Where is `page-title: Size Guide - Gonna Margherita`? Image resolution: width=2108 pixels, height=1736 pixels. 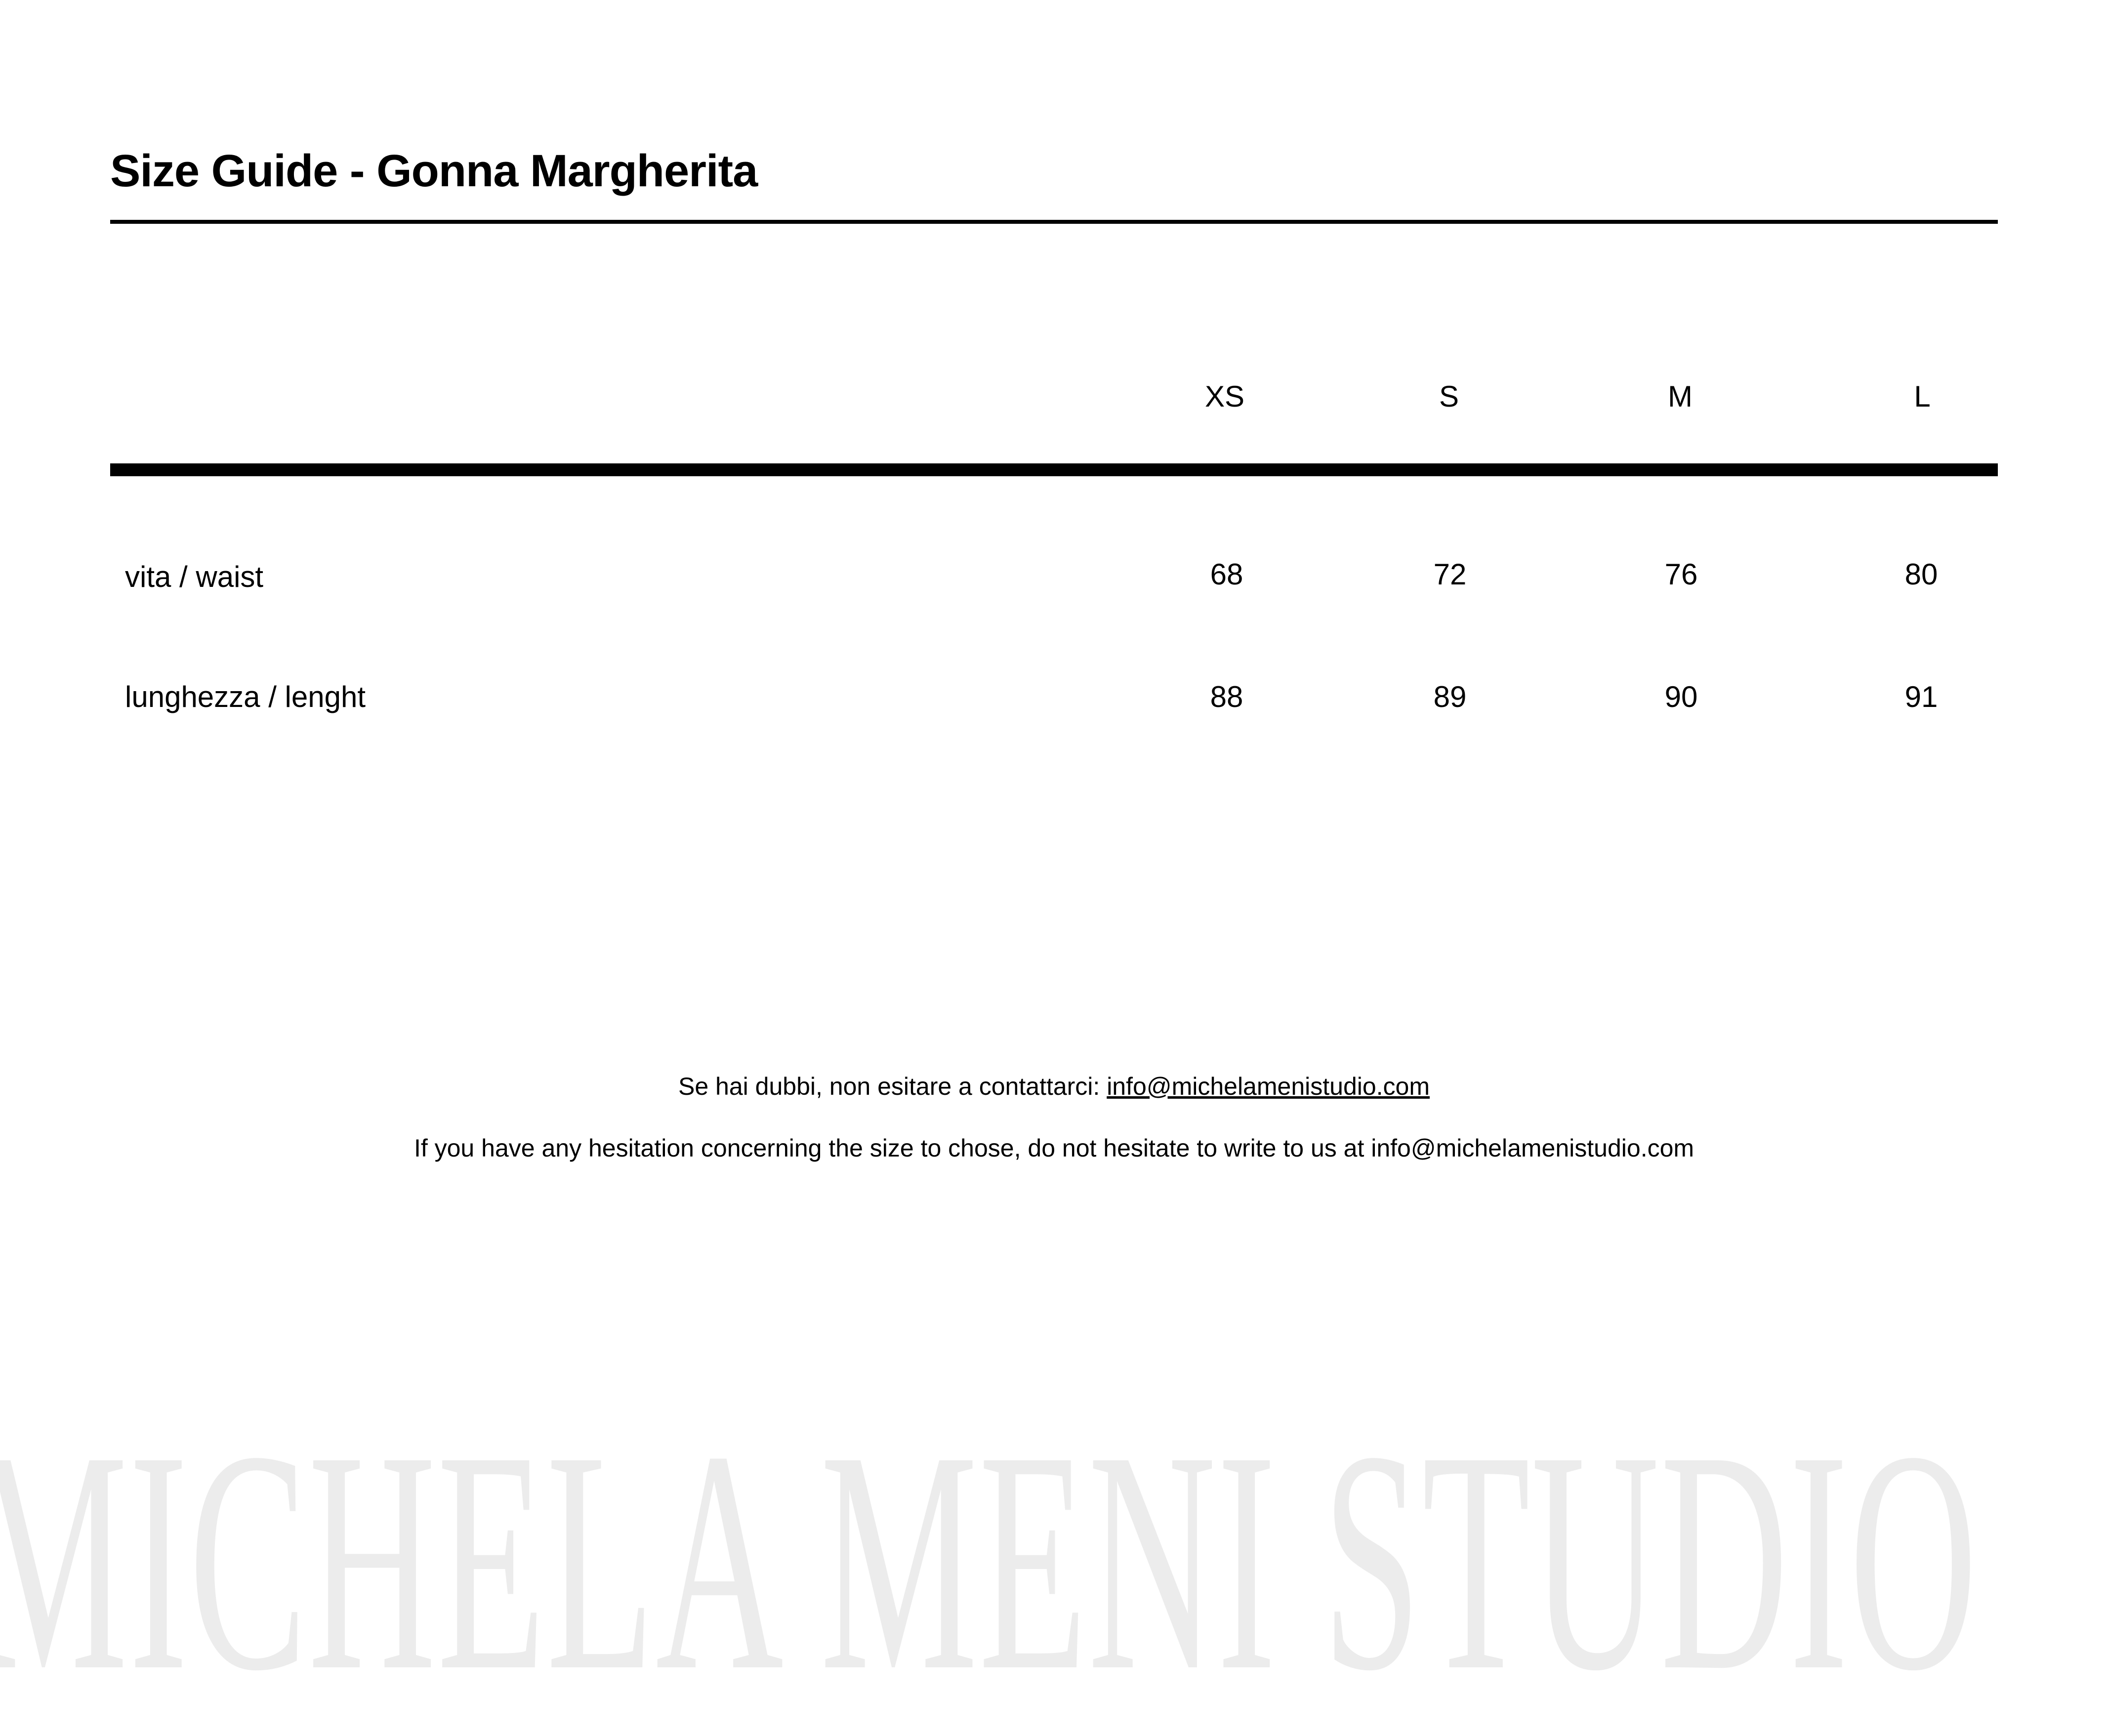
page-title: Size Guide - Gonna Margherita is located at coordinates (434, 171).